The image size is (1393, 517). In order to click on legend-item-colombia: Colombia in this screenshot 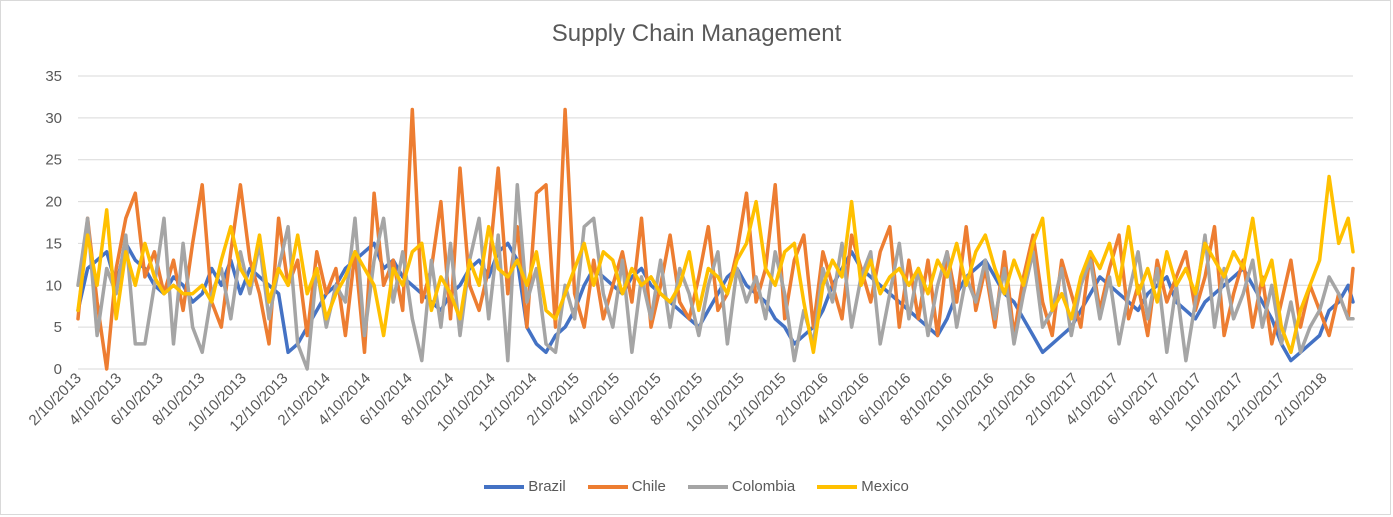, I will do `click(741, 486)`.